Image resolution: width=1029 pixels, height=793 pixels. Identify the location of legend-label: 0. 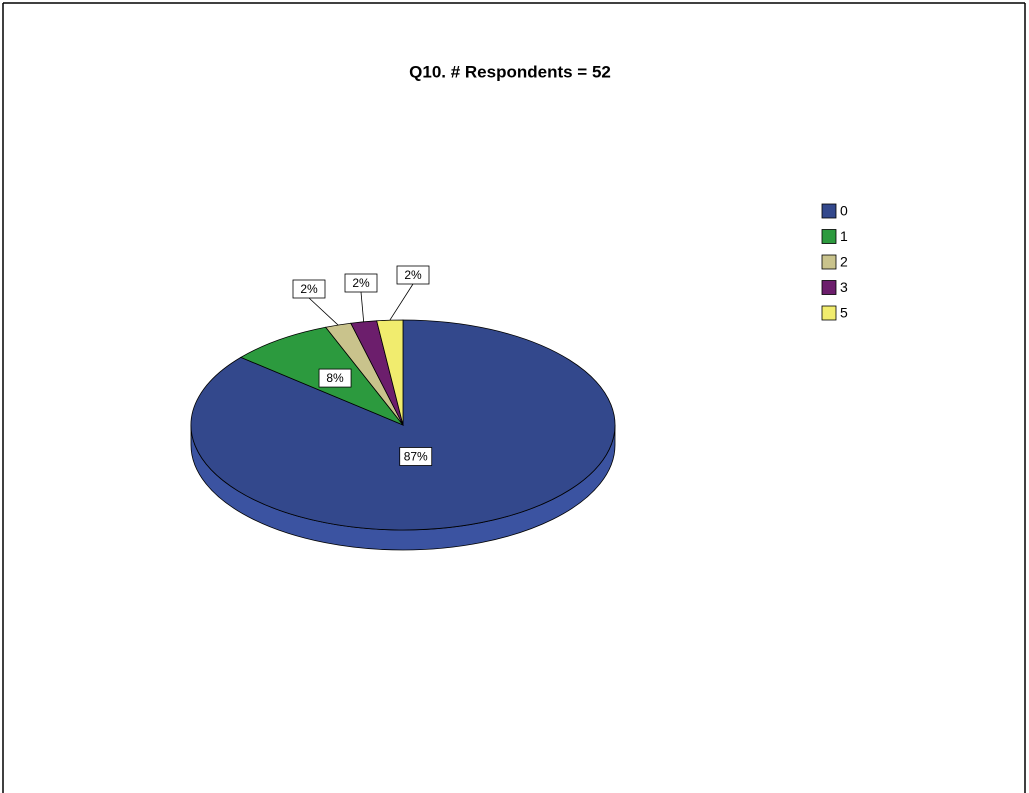
(844, 211).